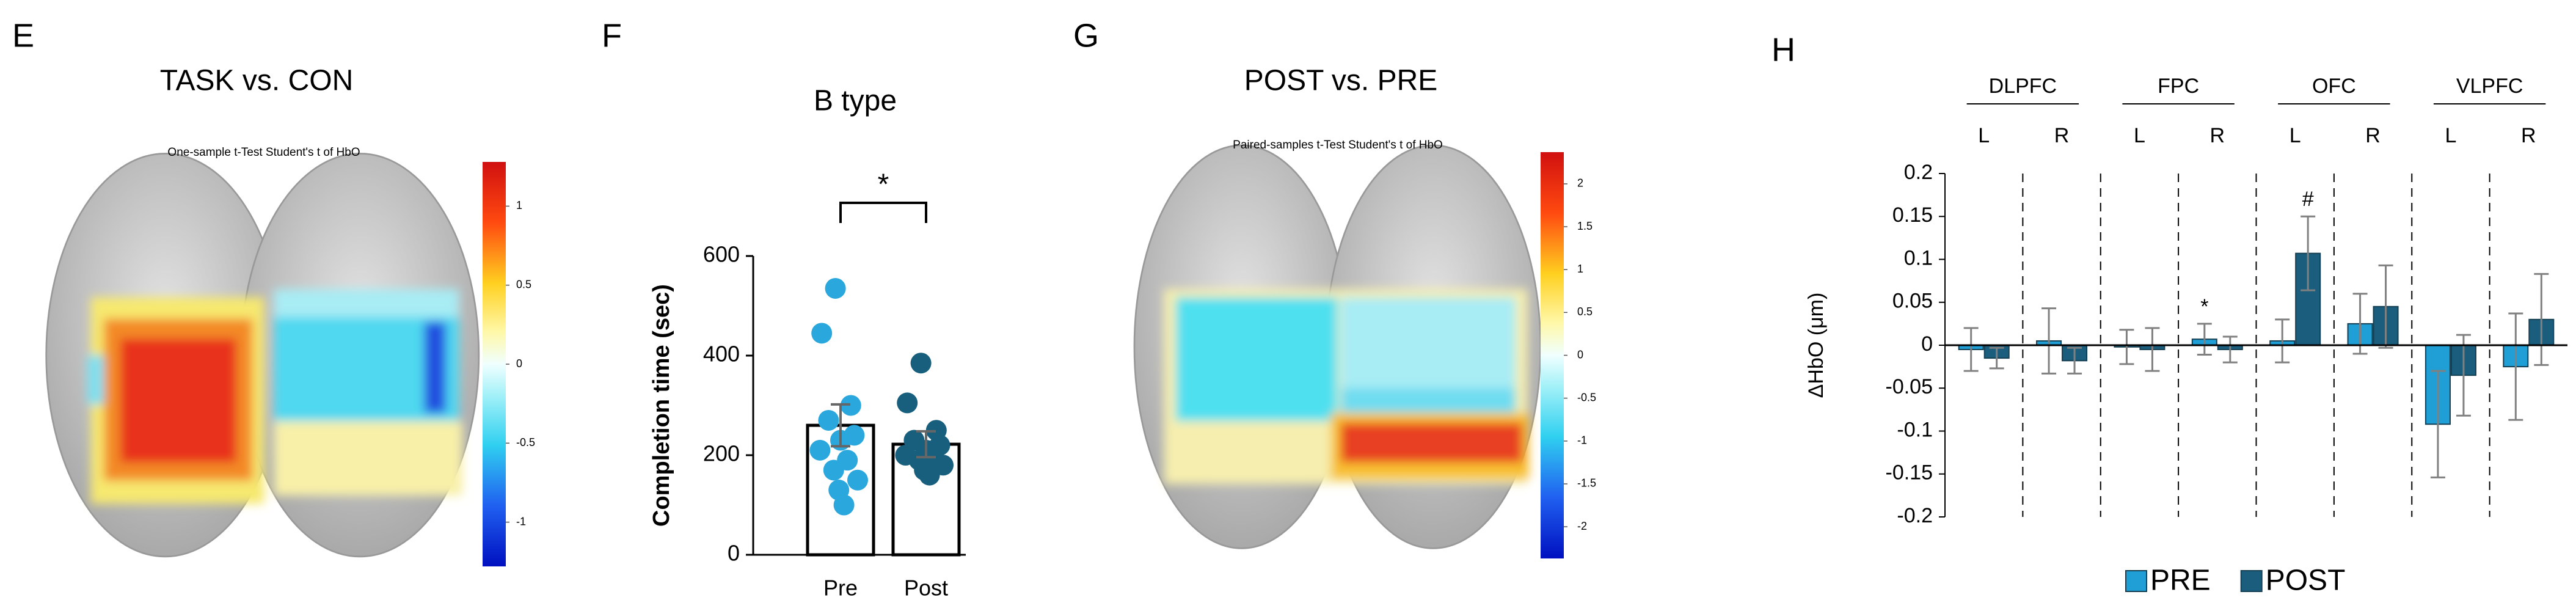 The image size is (2576, 611). I want to click on colorbar-tick-label: 1.5, so click(1585, 226).